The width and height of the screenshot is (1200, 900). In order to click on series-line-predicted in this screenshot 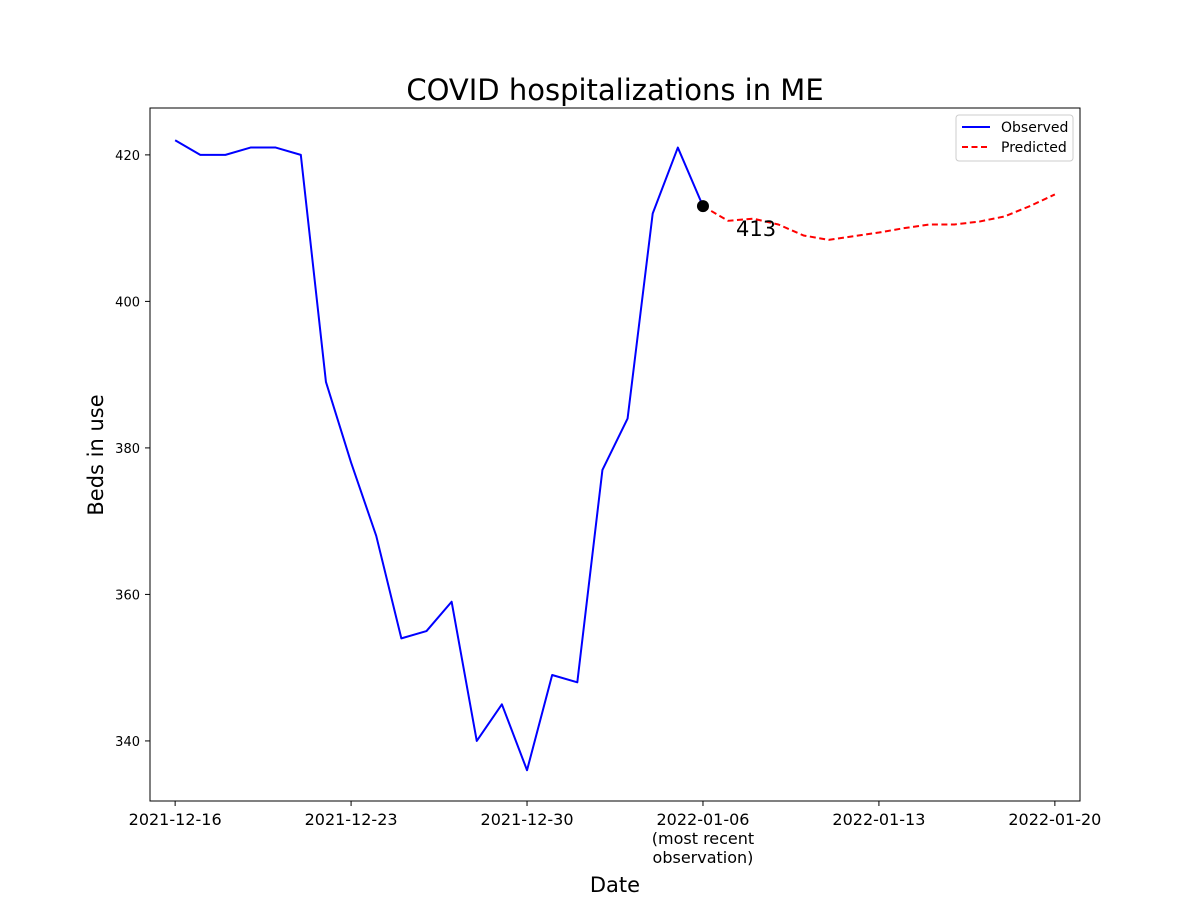, I will do `click(879, 217)`.